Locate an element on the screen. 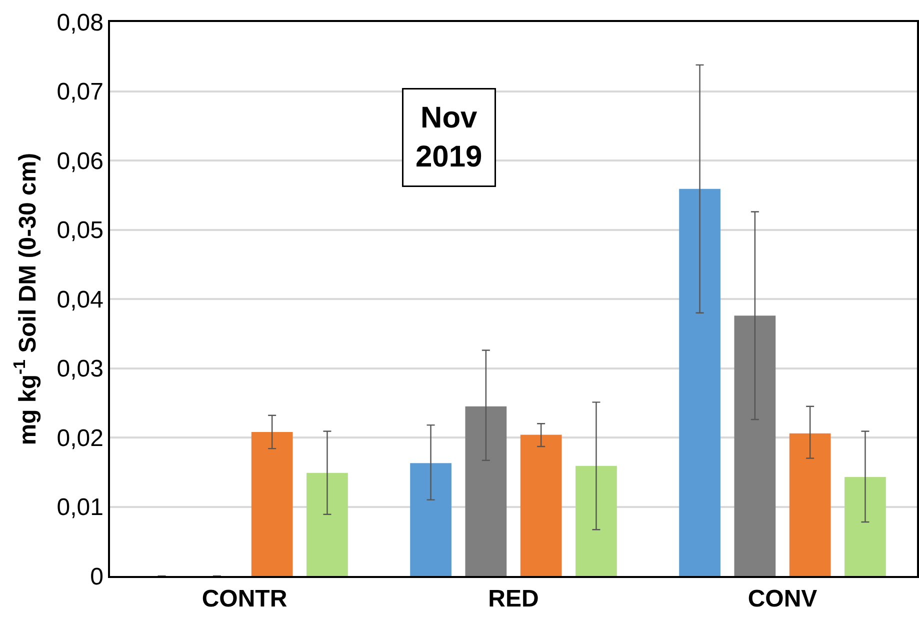 The image size is (919, 631). x-tick-label: RED is located at coordinates (513, 599).